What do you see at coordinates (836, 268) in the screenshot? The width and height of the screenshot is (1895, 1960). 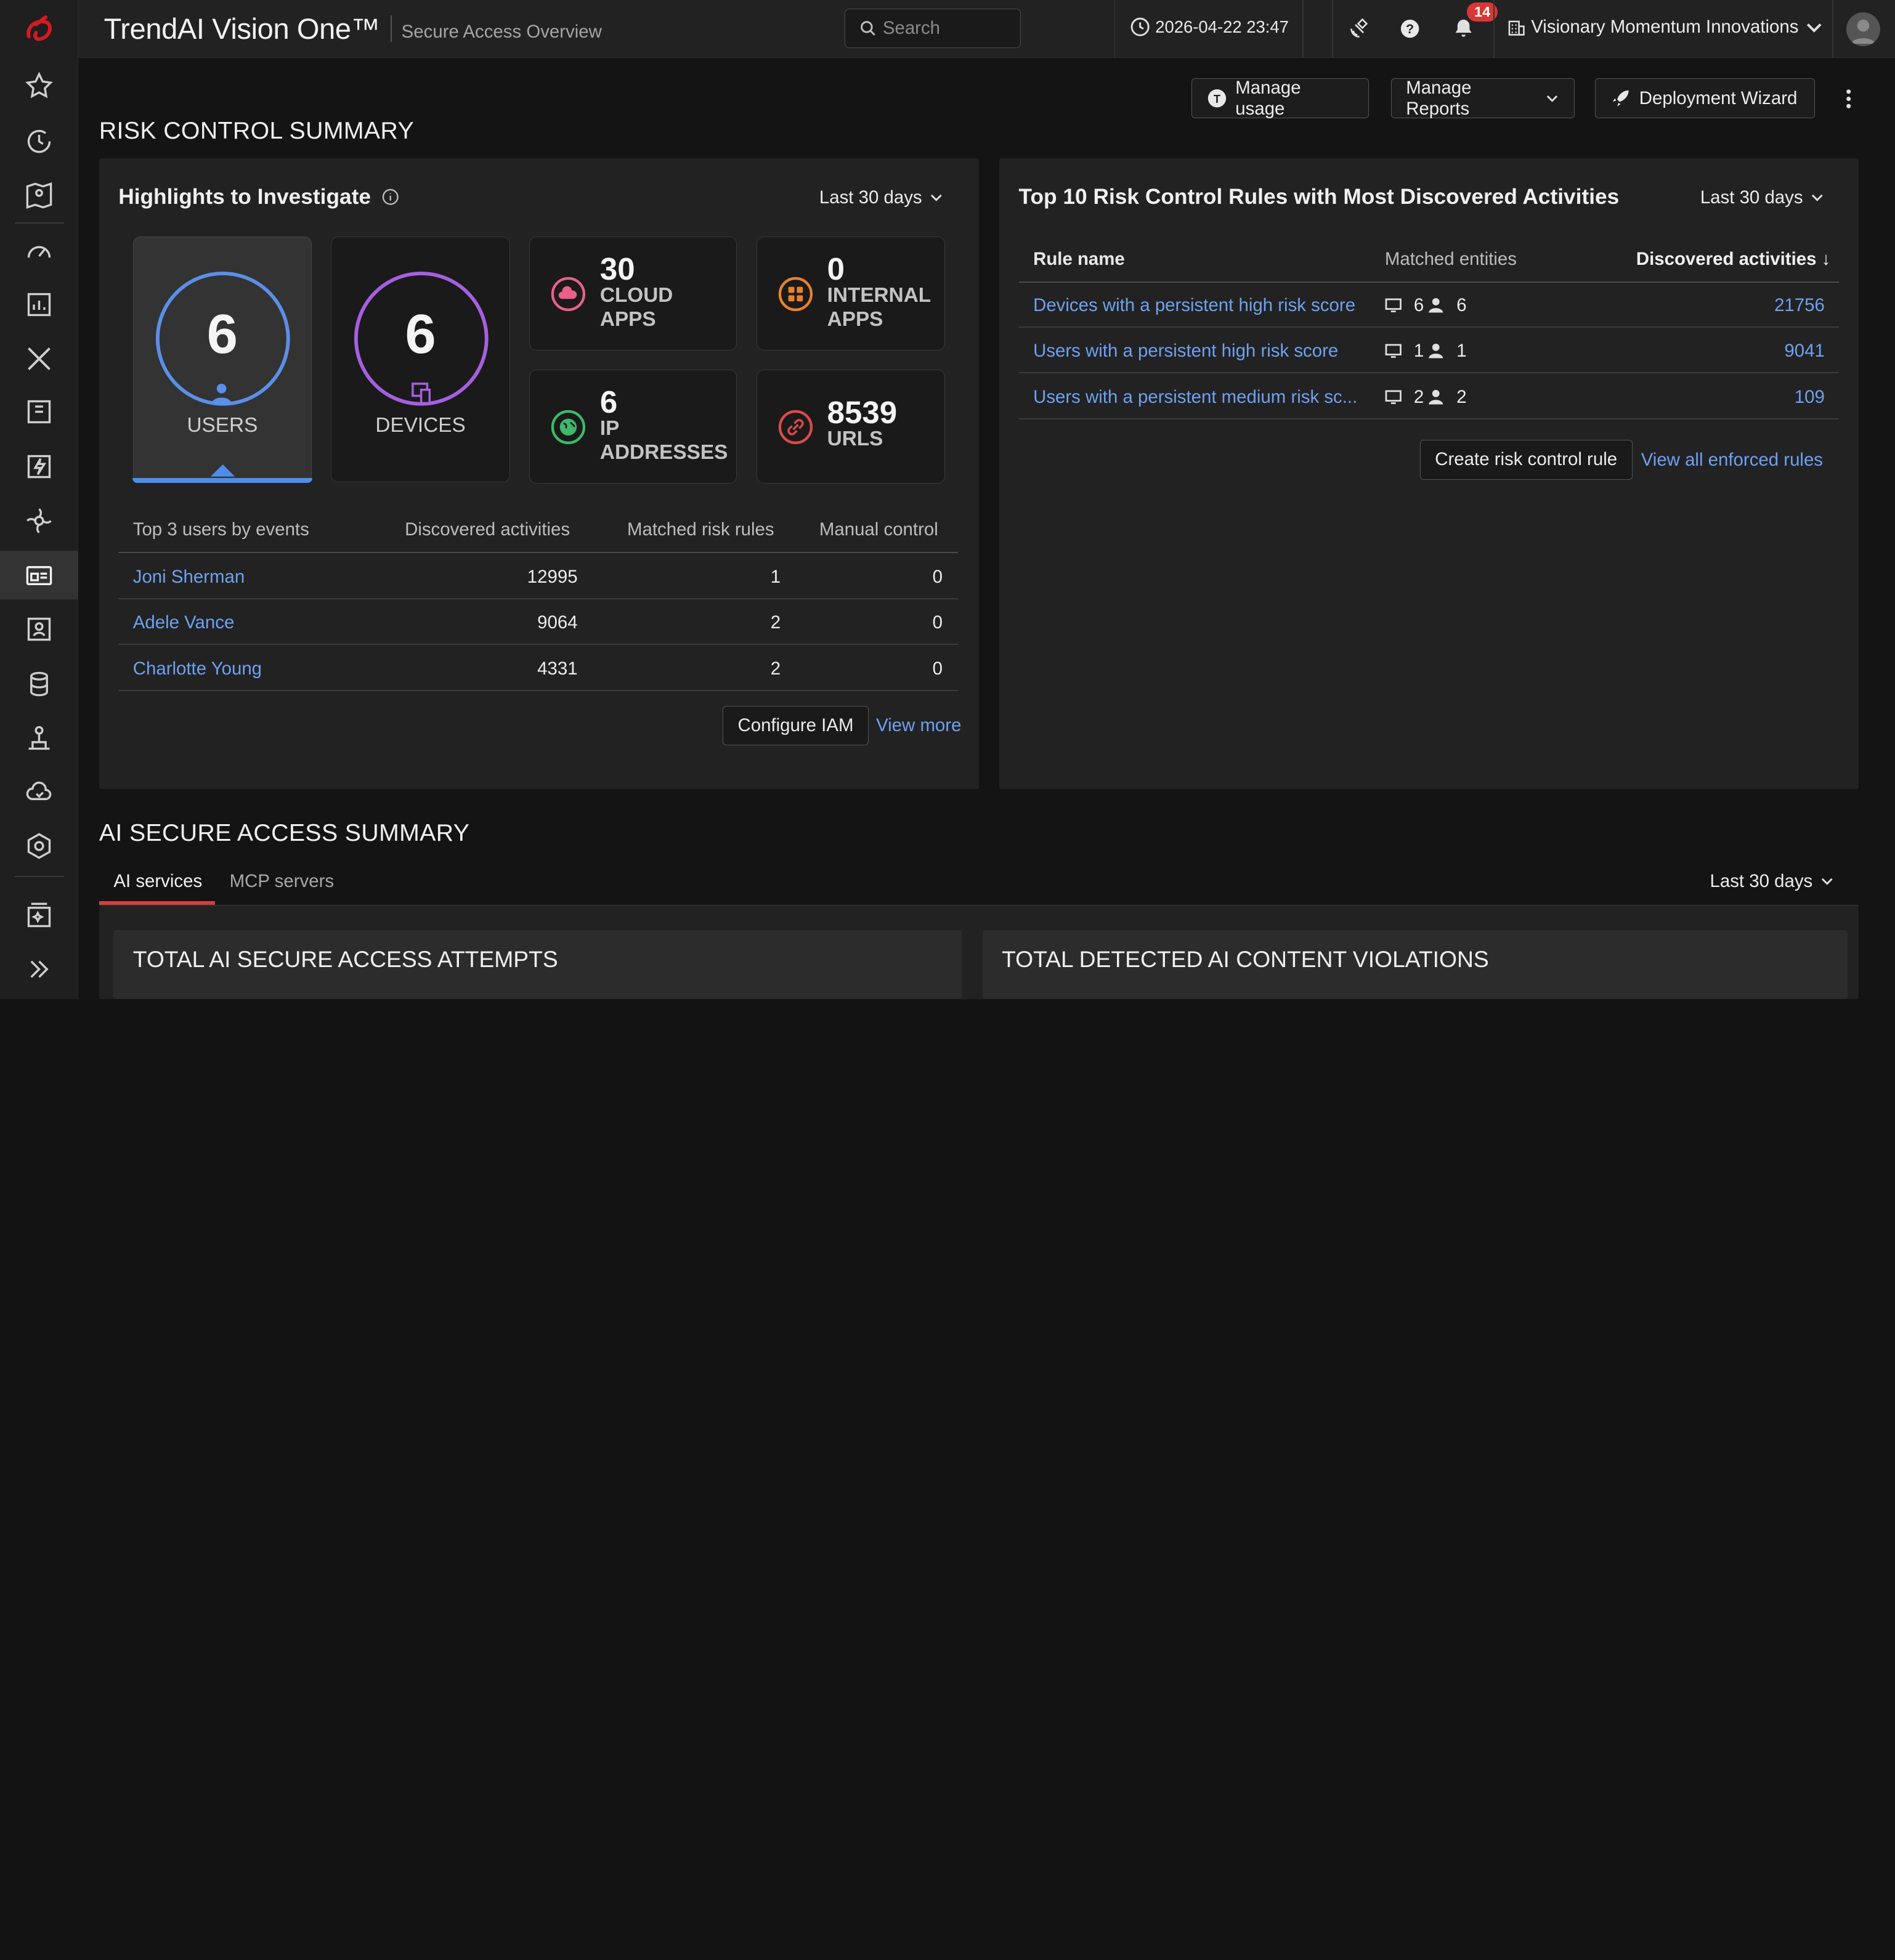 I see `internal-apps-count: 0` at bounding box center [836, 268].